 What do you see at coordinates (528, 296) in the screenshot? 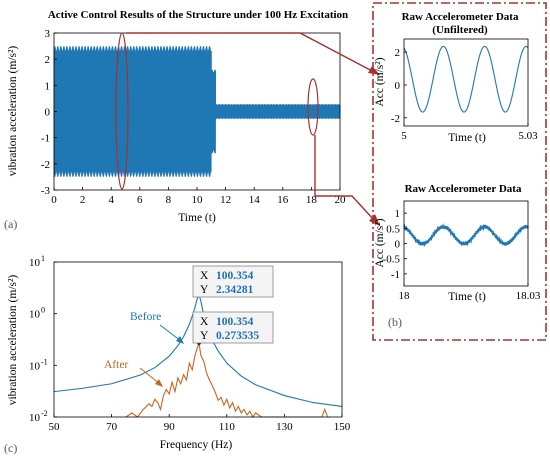
I see `xtick-label: 18.03` at bounding box center [528, 296].